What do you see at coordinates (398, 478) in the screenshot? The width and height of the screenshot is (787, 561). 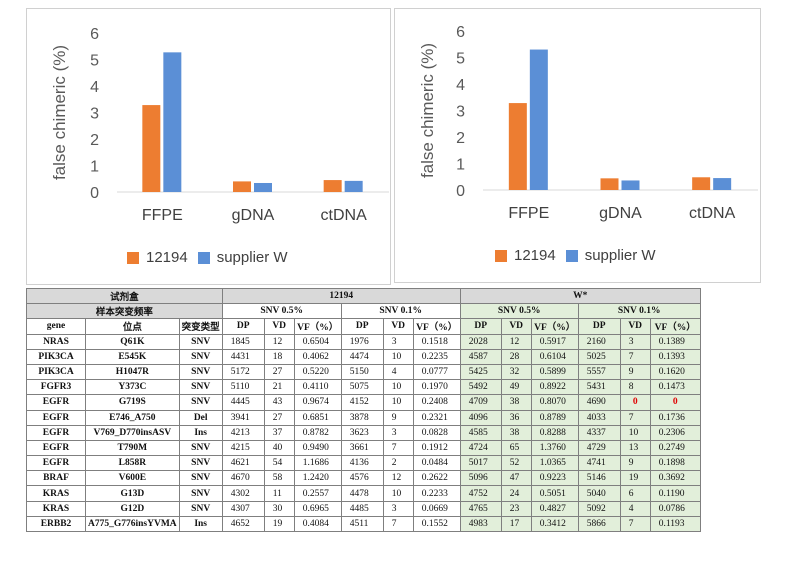 I see `vd-cell: 12` at bounding box center [398, 478].